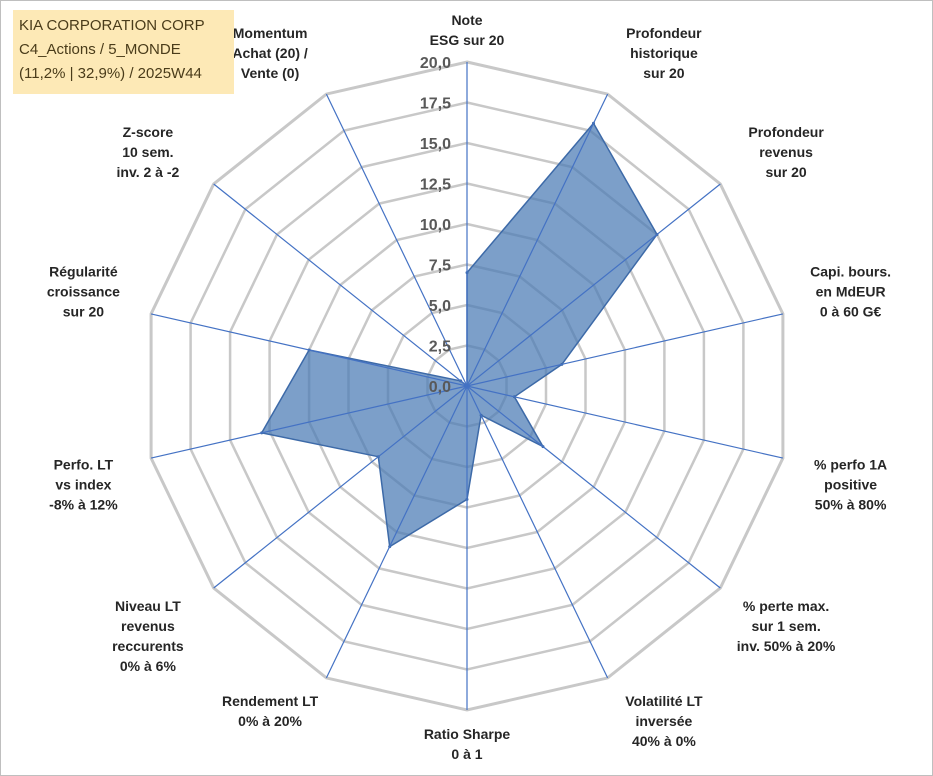 The image size is (933, 776). What do you see at coordinates (148, 666) in the screenshot?
I see `axis-label-9-line-3: 0% à 6%` at bounding box center [148, 666].